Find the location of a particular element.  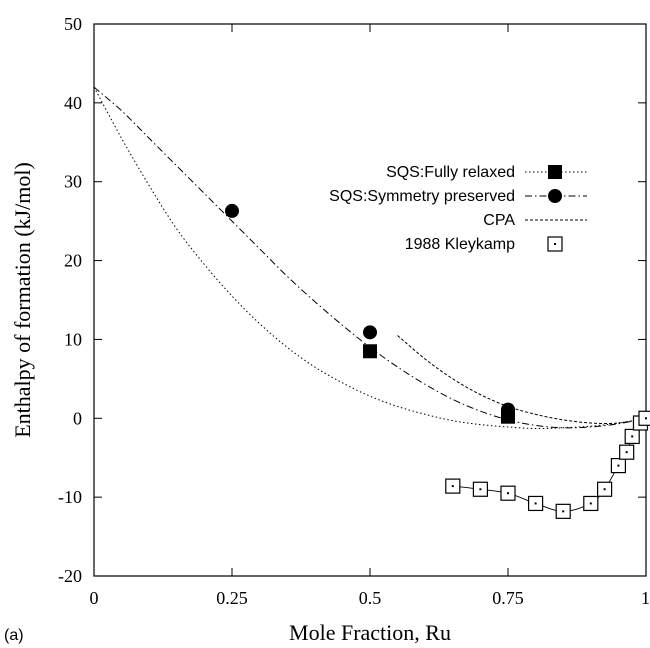

panel-label: (a) is located at coordinates (14, 635).